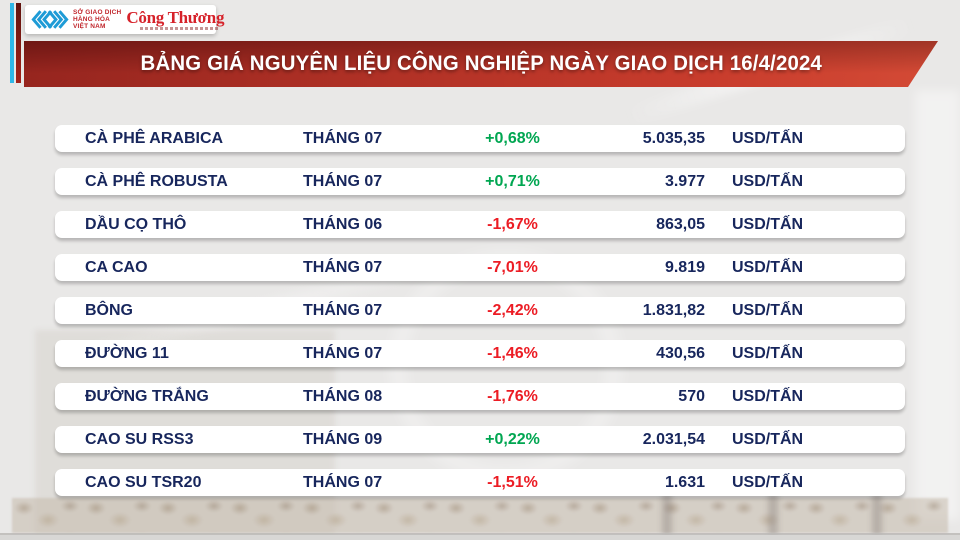 The width and height of the screenshot is (960, 540). What do you see at coordinates (512, 224) in the screenshot?
I see `change-percent: -1,67%` at bounding box center [512, 224].